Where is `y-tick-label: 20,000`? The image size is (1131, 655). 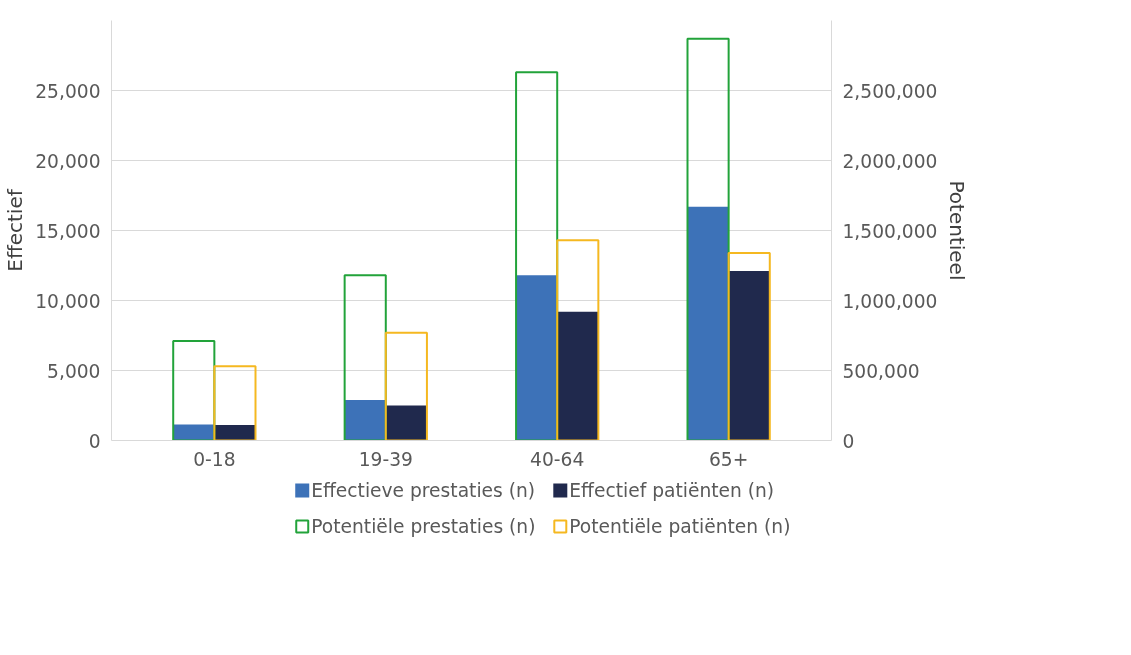
y-tick-label: 20,000 is located at coordinates (68, 161).